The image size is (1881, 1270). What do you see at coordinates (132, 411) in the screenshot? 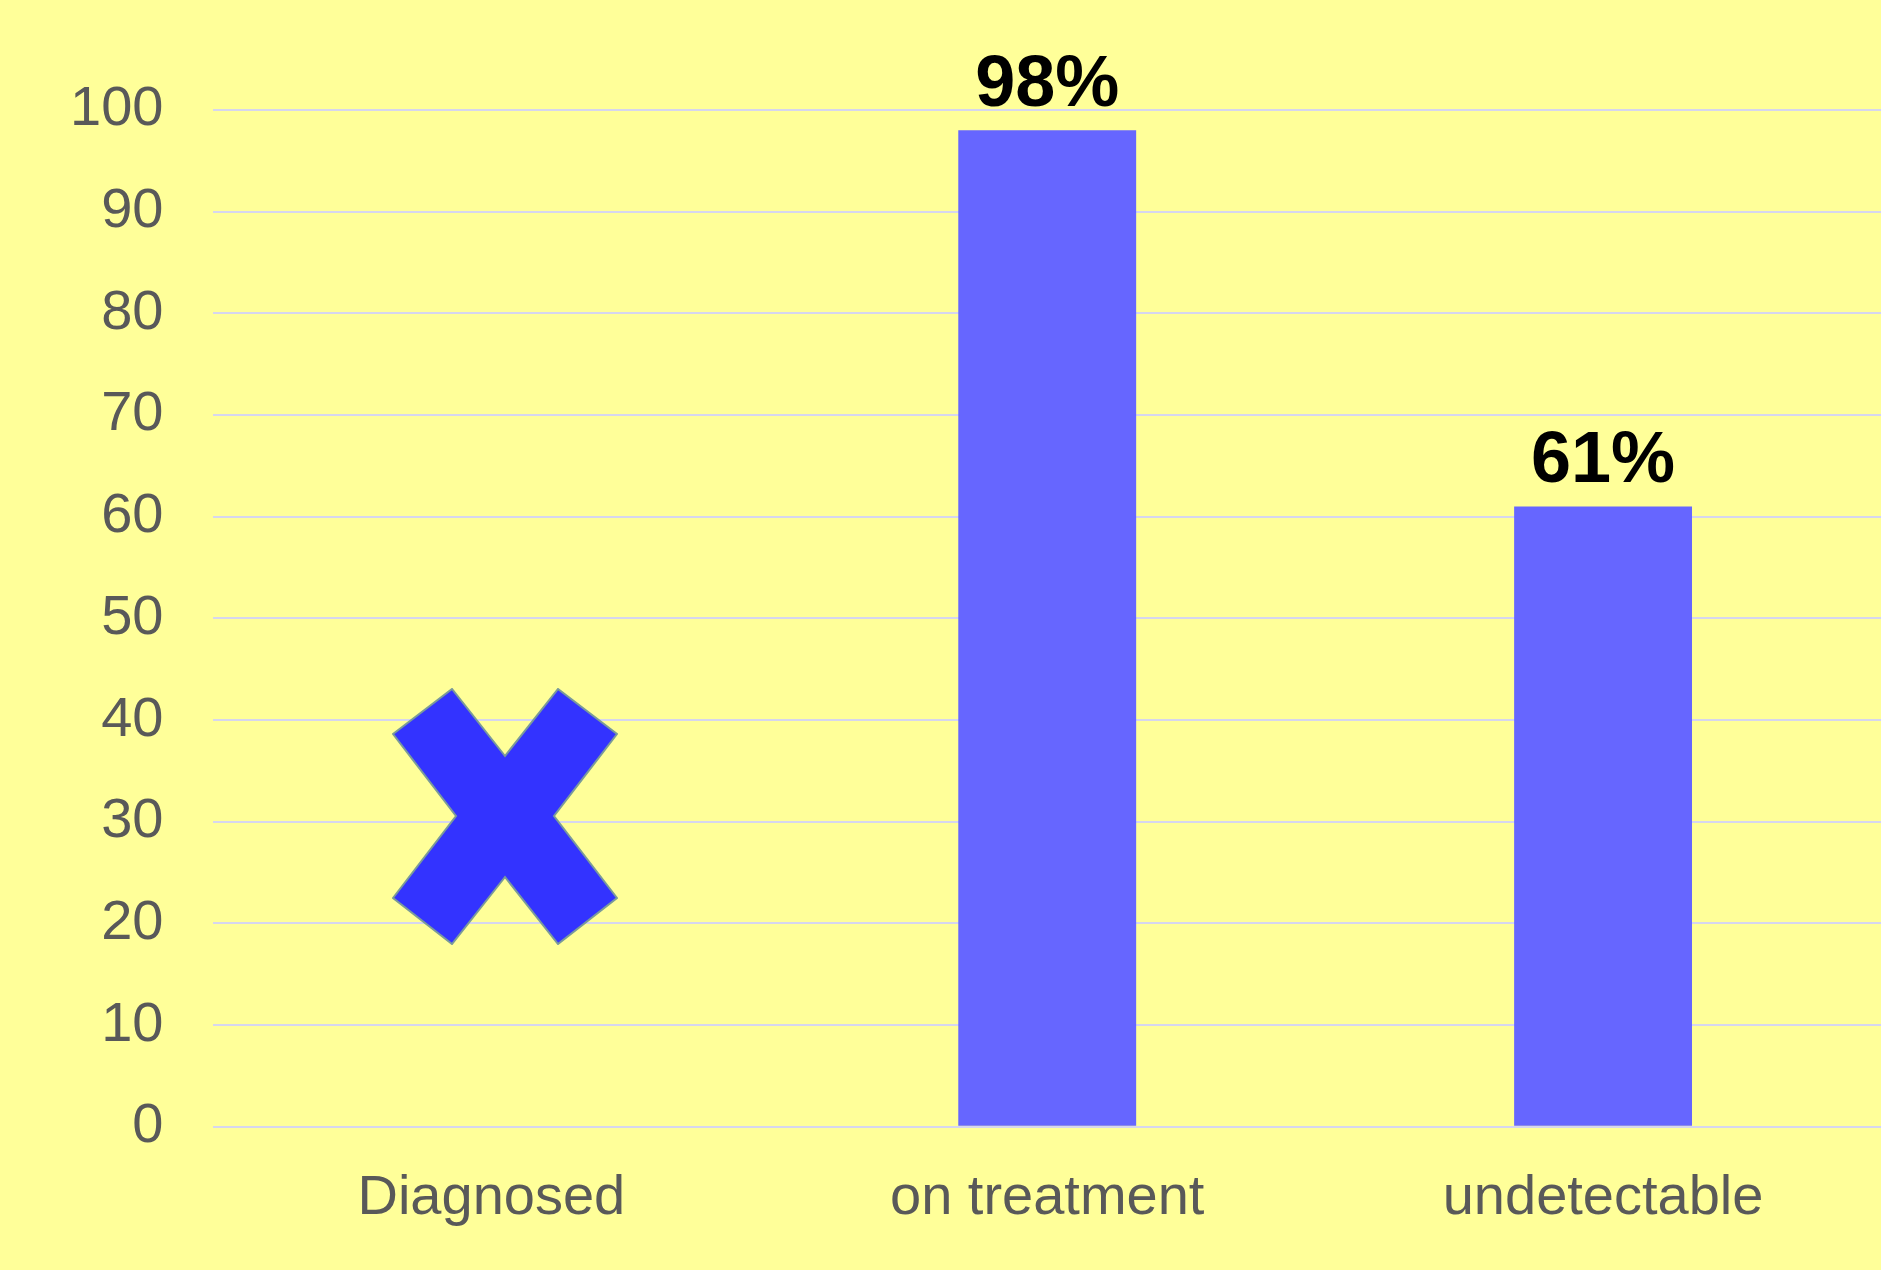
I see `y-tick-label: 70` at bounding box center [132, 411].